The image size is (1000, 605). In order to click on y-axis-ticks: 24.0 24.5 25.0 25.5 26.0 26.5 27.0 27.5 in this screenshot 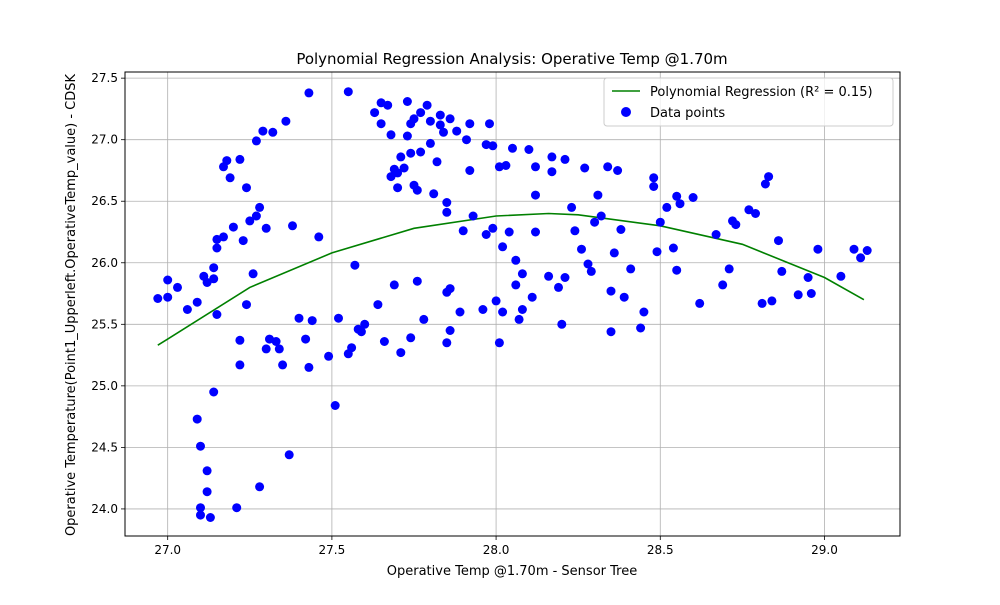, I will do `click(108, 293)`.